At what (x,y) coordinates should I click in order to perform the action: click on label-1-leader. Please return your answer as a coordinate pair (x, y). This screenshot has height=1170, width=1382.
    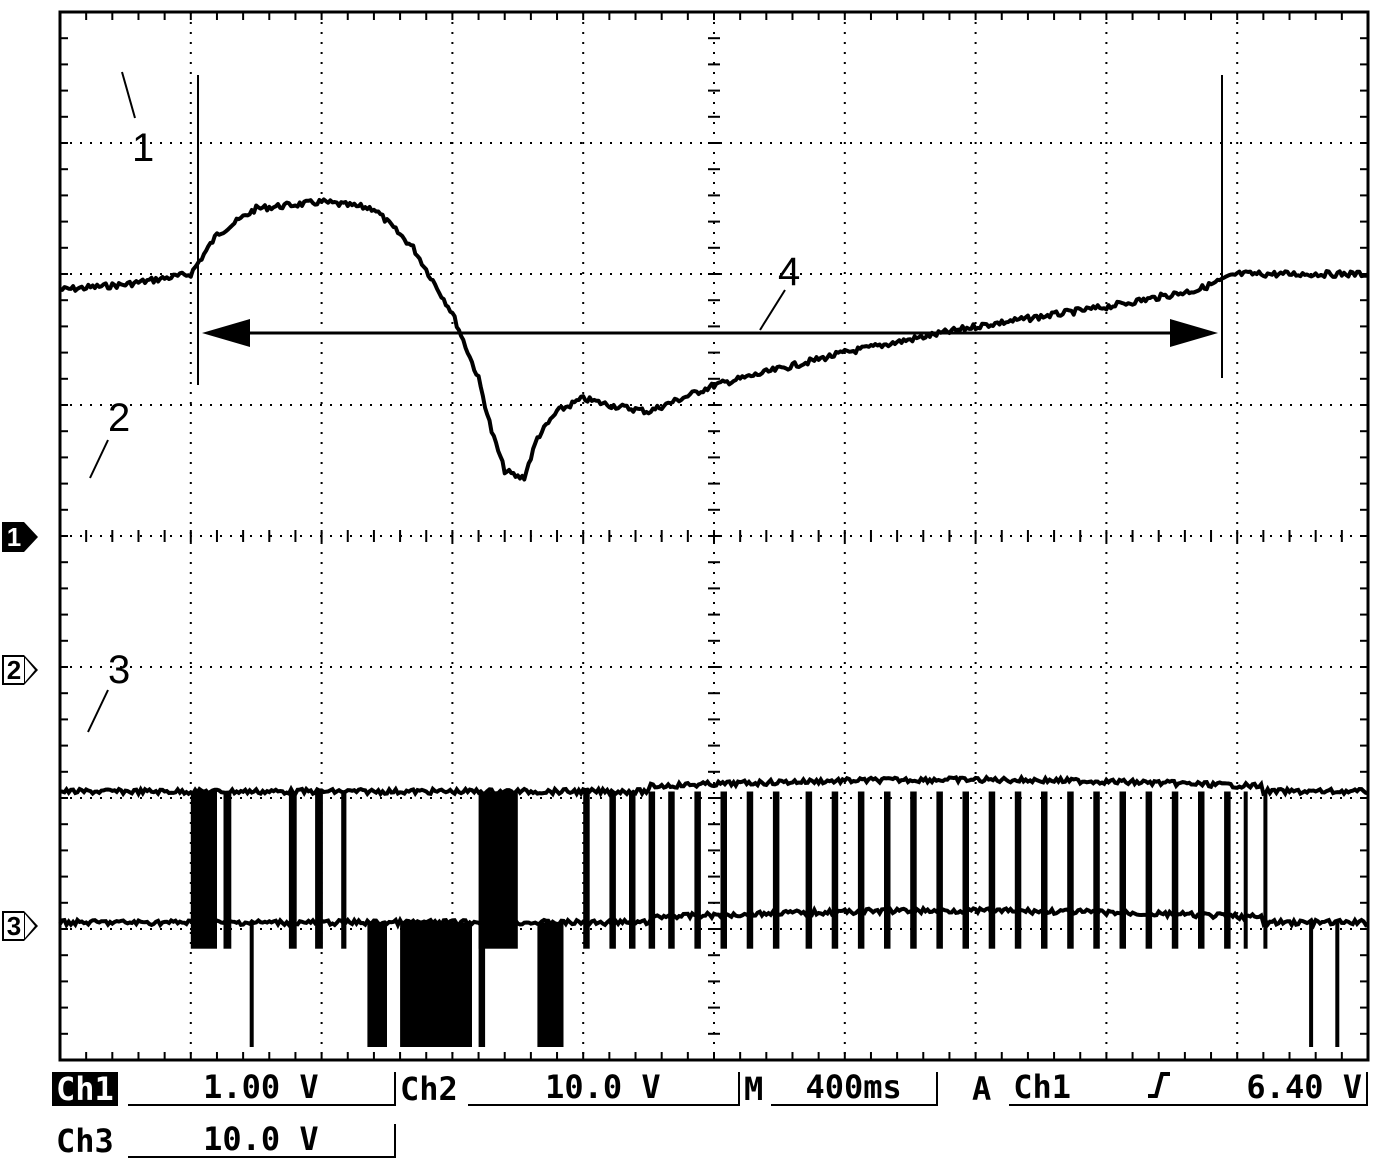
    Looking at the image, I should click on (128, 95).